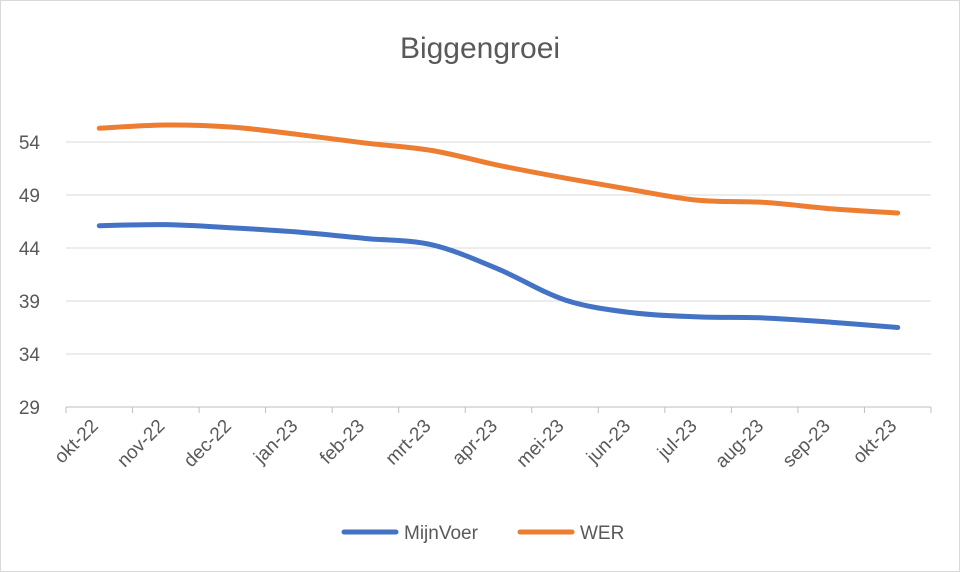 This screenshot has height=572, width=960. What do you see at coordinates (77, 442) in the screenshot?
I see `x-tick-label: okt-22` at bounding box center [77, 442].